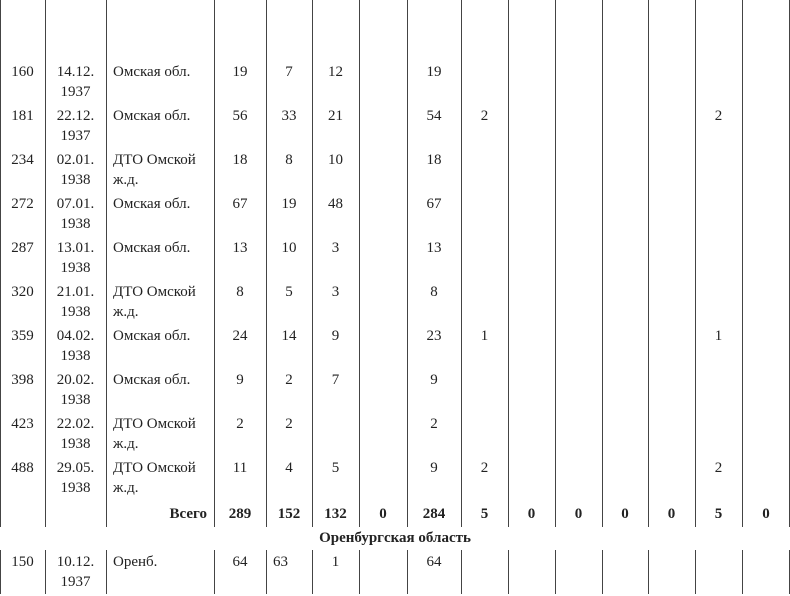  I want to click on table-cell: 07.01. 1938, so click(75, 214).